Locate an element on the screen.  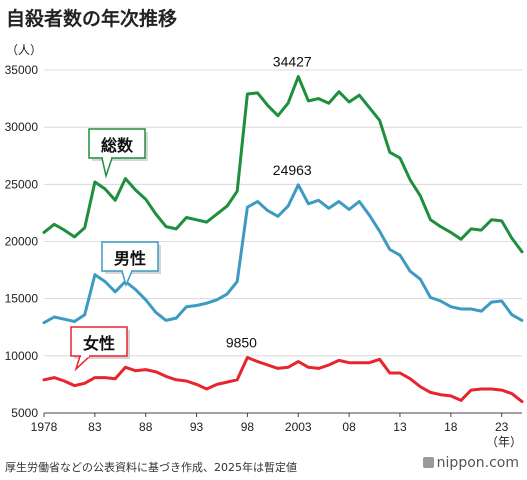
label-text: 女性 is located at coordinates (99, 343).